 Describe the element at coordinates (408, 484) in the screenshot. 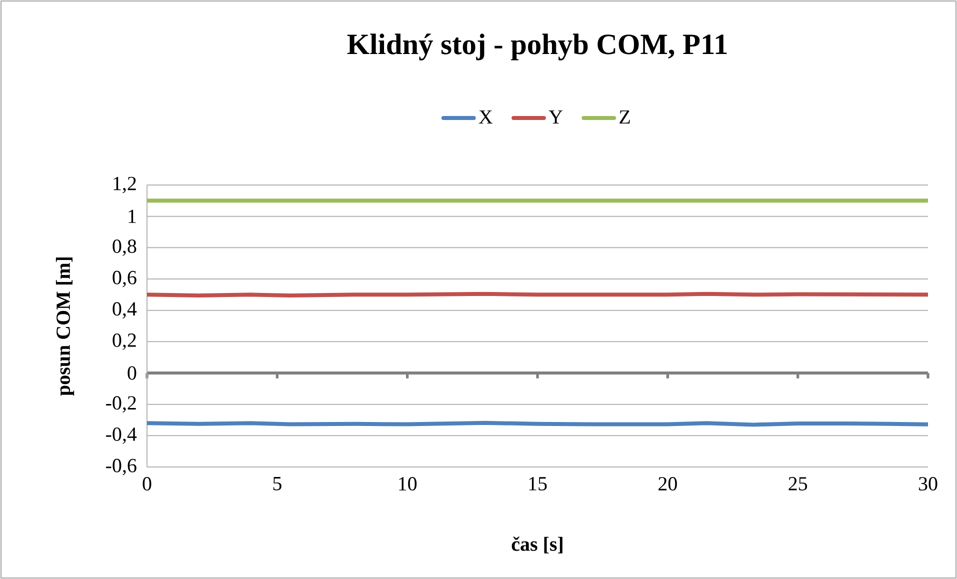

I see `x-tick-label: 10` at that location.